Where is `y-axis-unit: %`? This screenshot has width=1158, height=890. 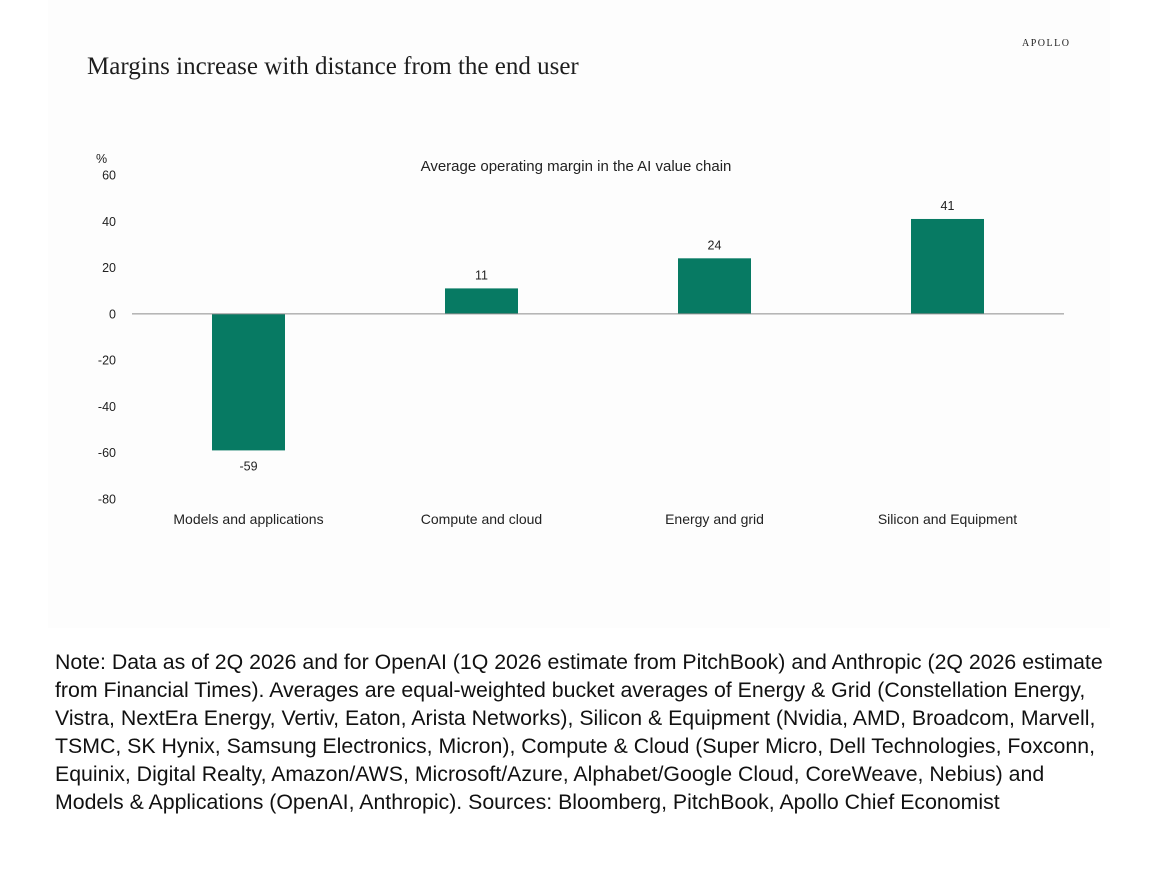 y-axis-unit: % is located at coordinates (101, 159).